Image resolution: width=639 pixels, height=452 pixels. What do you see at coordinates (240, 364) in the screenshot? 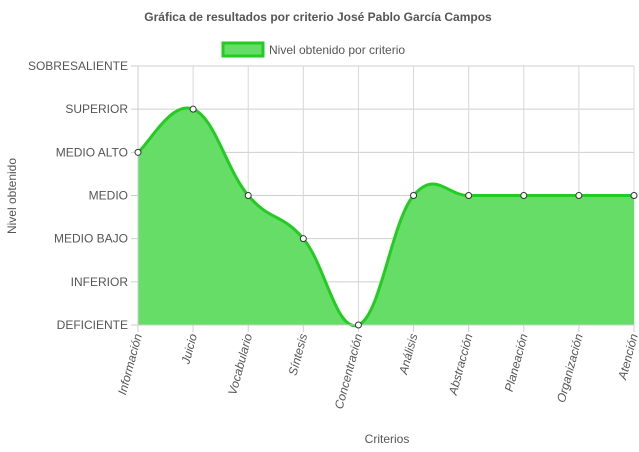
I see `x-tick-label: Vocabulario` at bounding box center [240, 364].